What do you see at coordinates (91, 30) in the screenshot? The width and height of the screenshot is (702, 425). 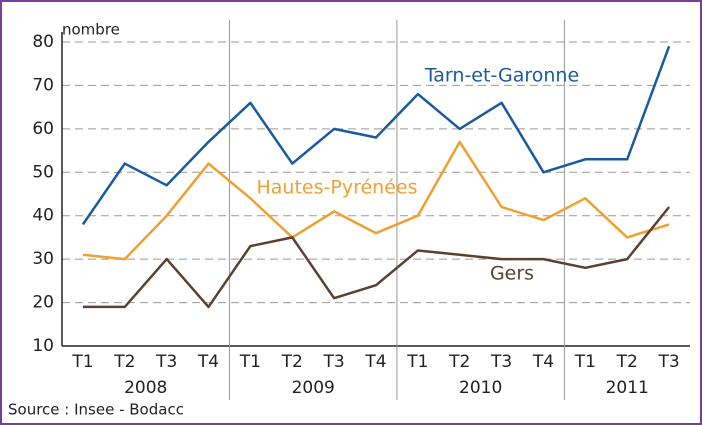 I see `y-axis-label: nombre` at bounding box center [91, 30].